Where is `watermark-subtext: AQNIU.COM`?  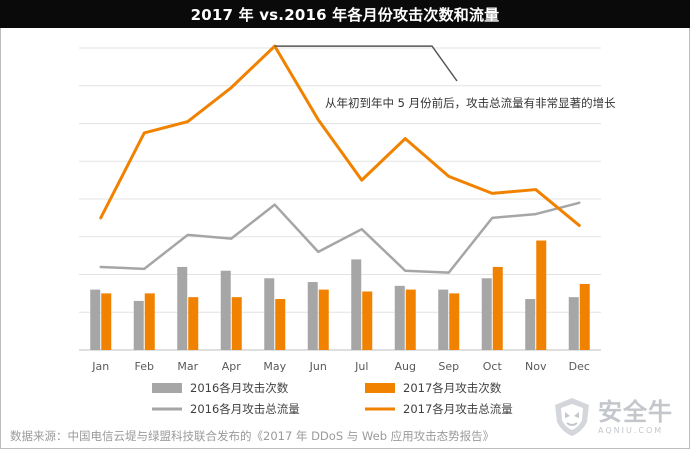 watermark-subtext: AQNIU.COM is located at coordinates (631, 430).